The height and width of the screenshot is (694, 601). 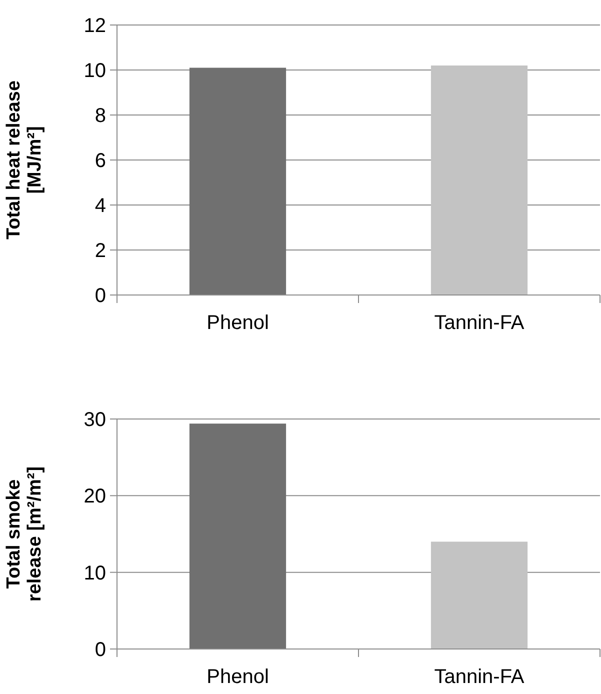 What do you see at coordinates (25, 534) in the screenshot?
I see `y-axis-title: Total smoke release [m²/m²]` at bounding box center [25, 534].